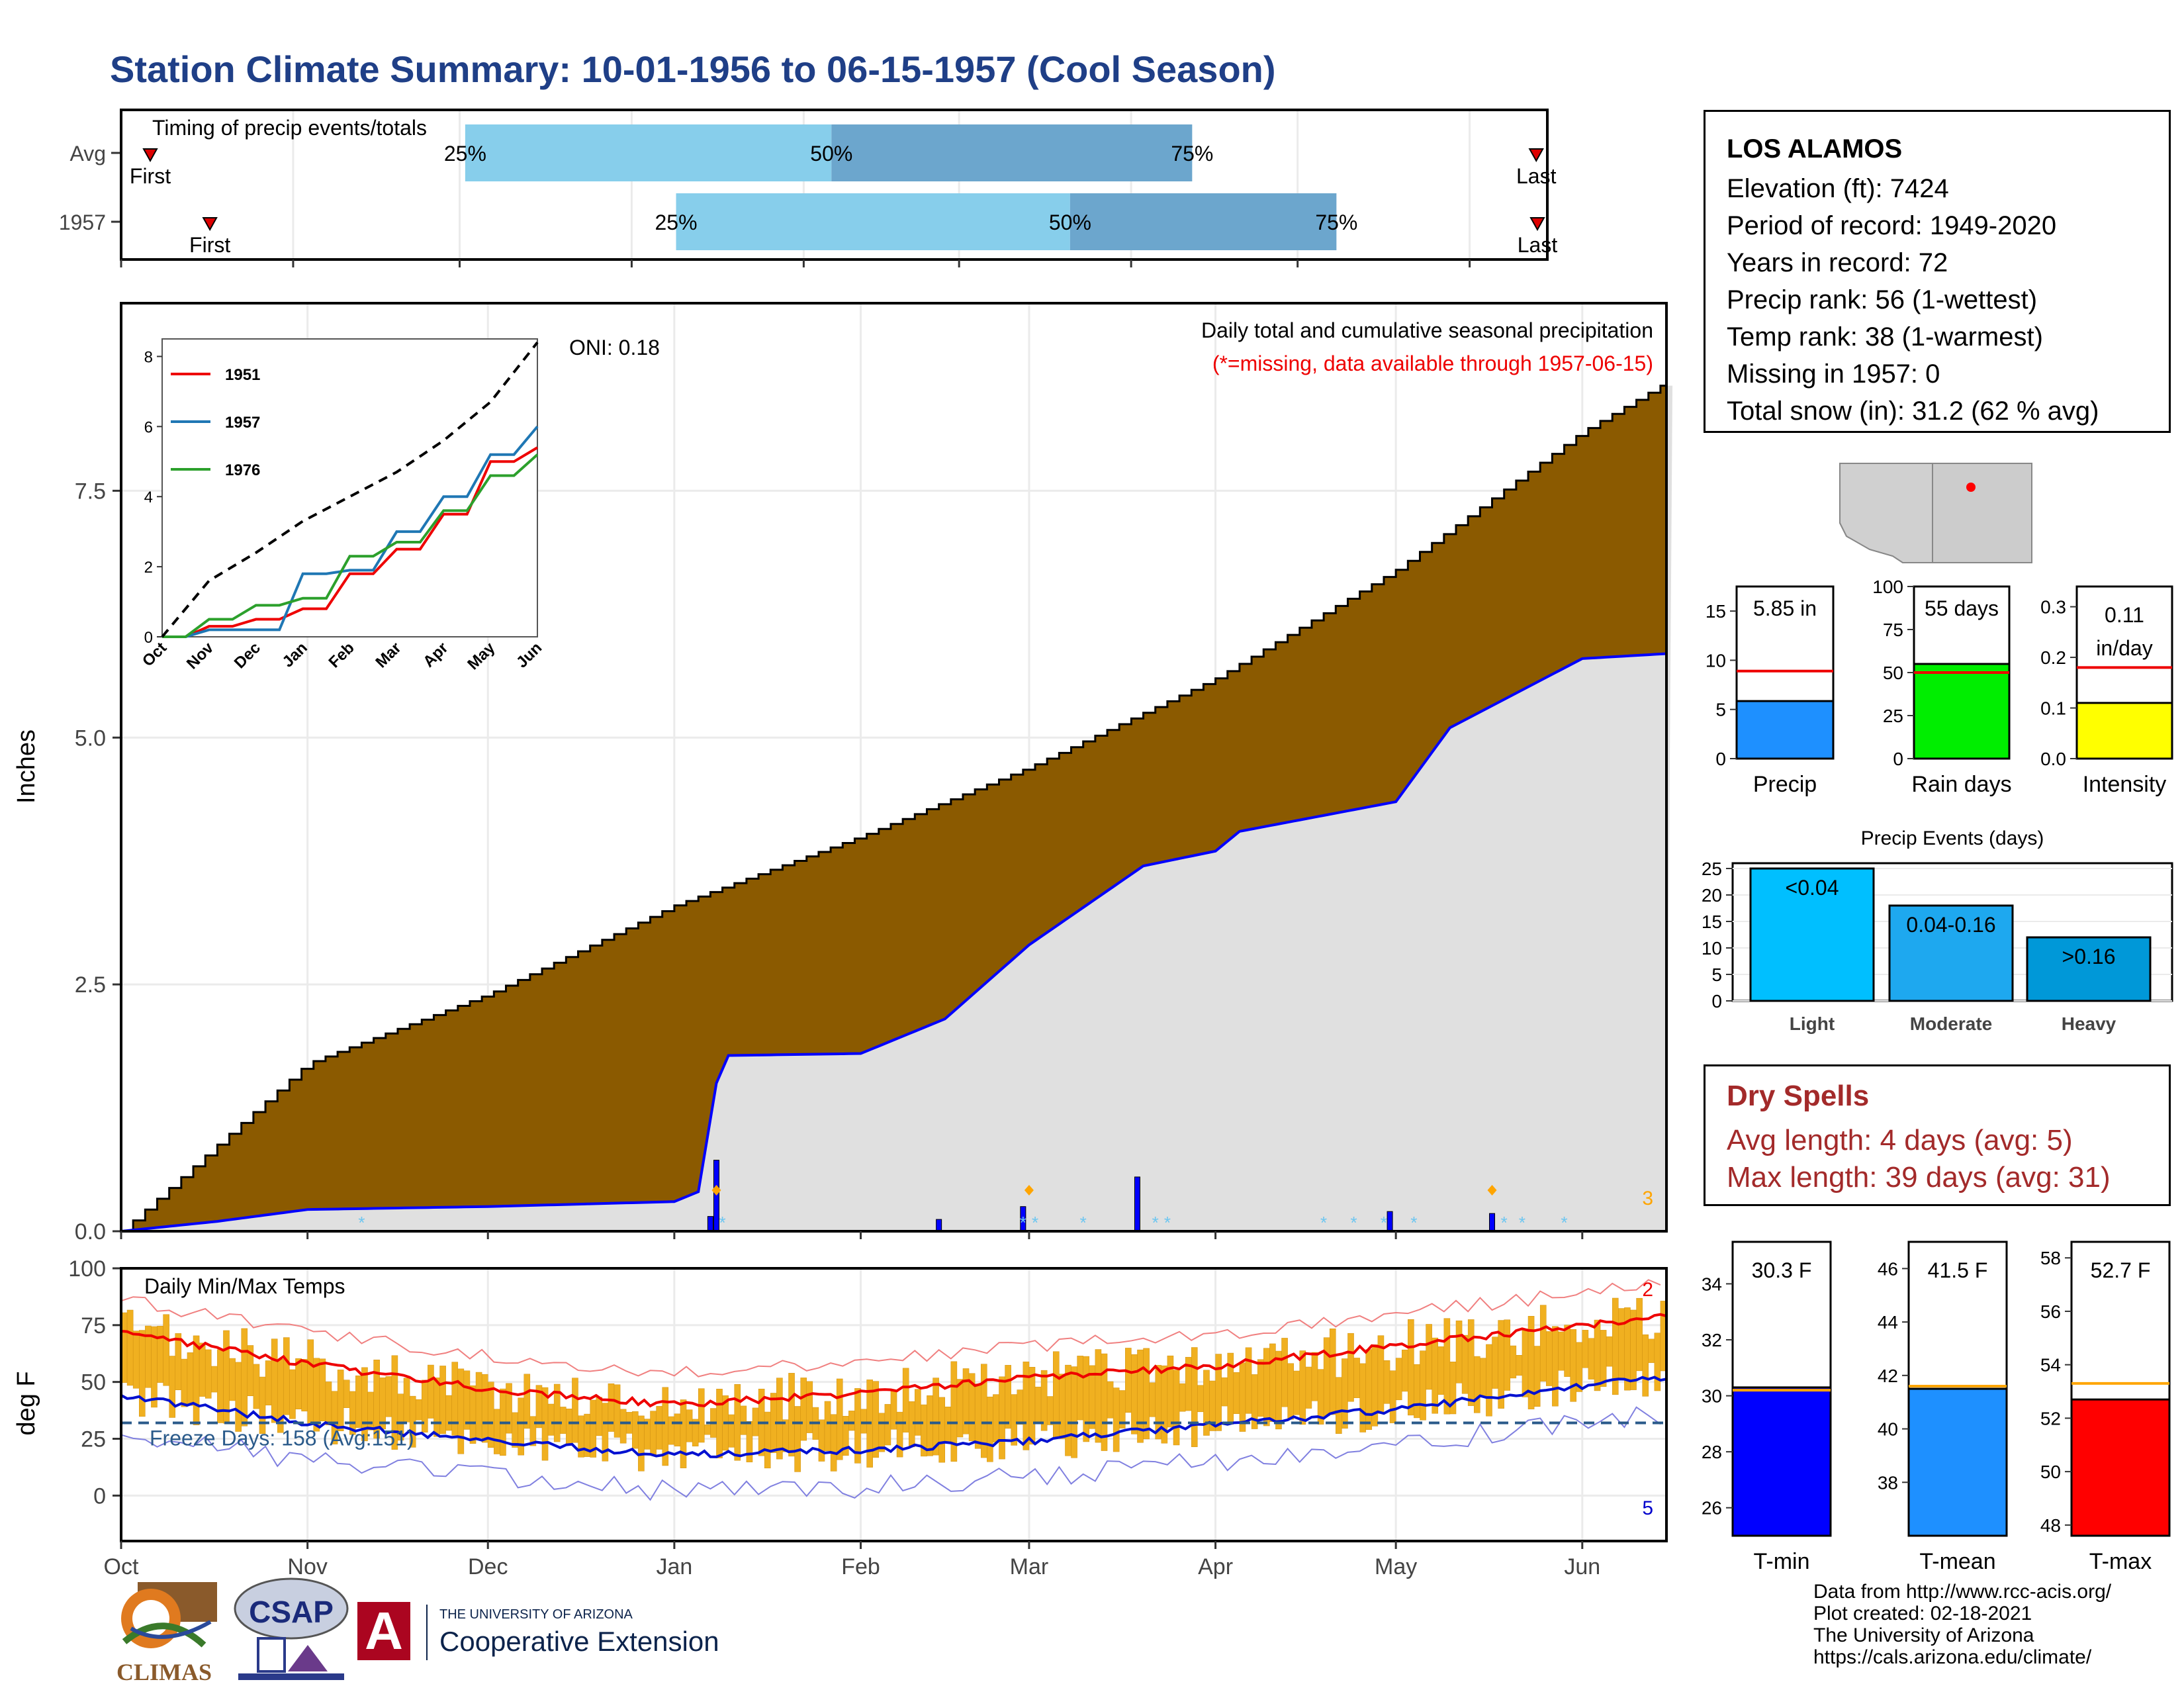  I want to click on inset-x-tick-label: Nov, so click(200, 656).